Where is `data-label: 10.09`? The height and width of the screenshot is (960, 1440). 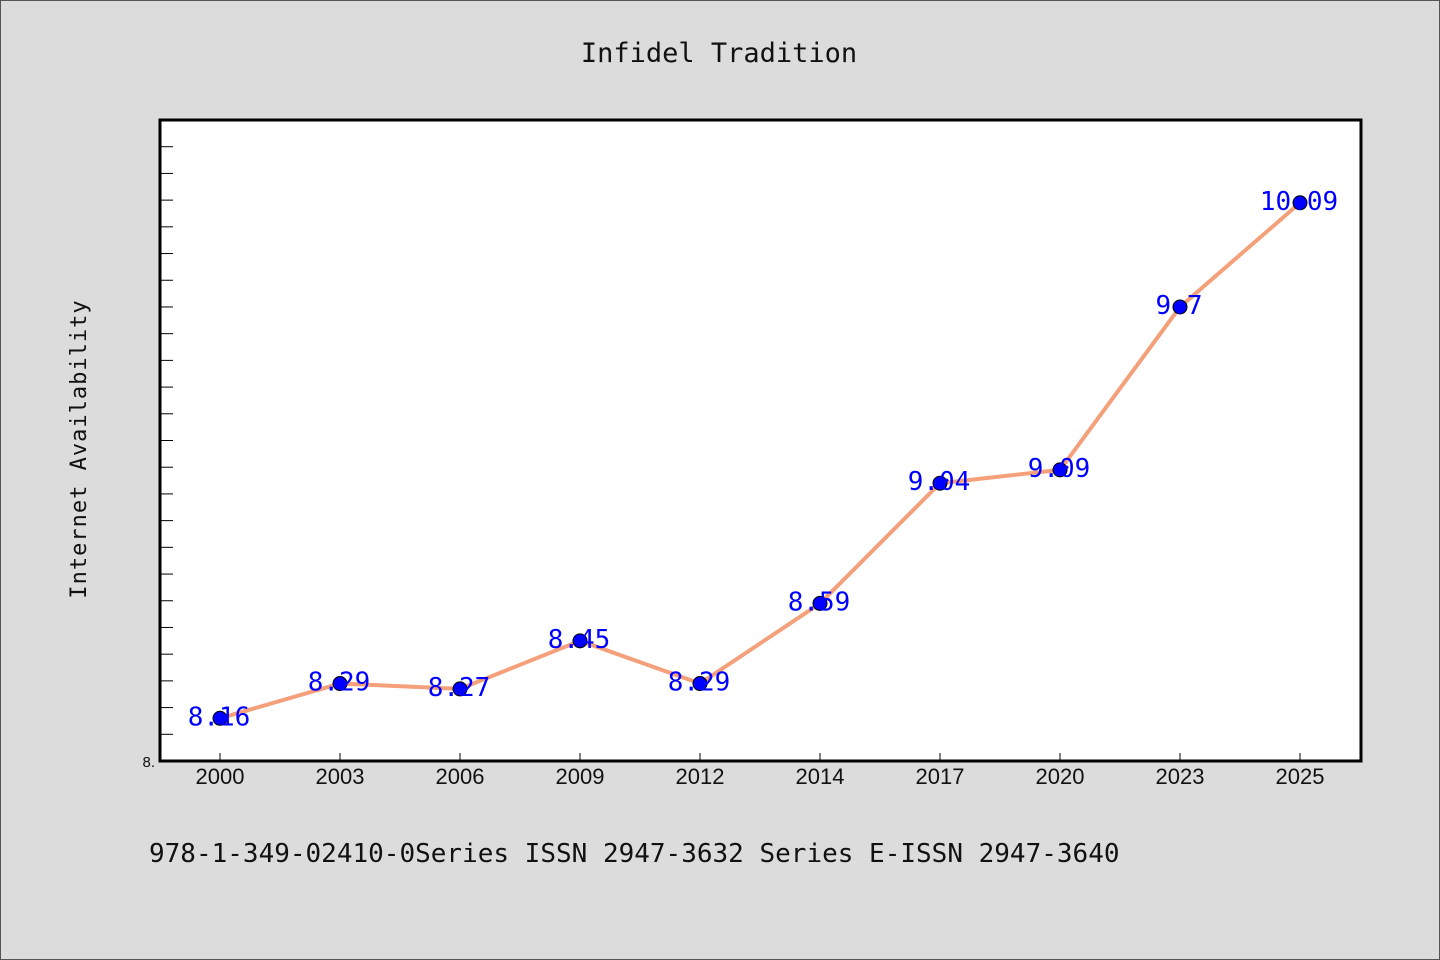 data-label: 10.09 is located at coordinates (1299, 202).